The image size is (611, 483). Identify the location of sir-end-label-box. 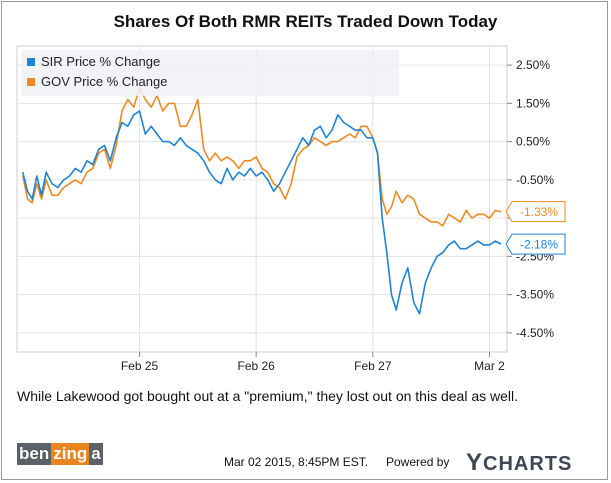
(535, 244).